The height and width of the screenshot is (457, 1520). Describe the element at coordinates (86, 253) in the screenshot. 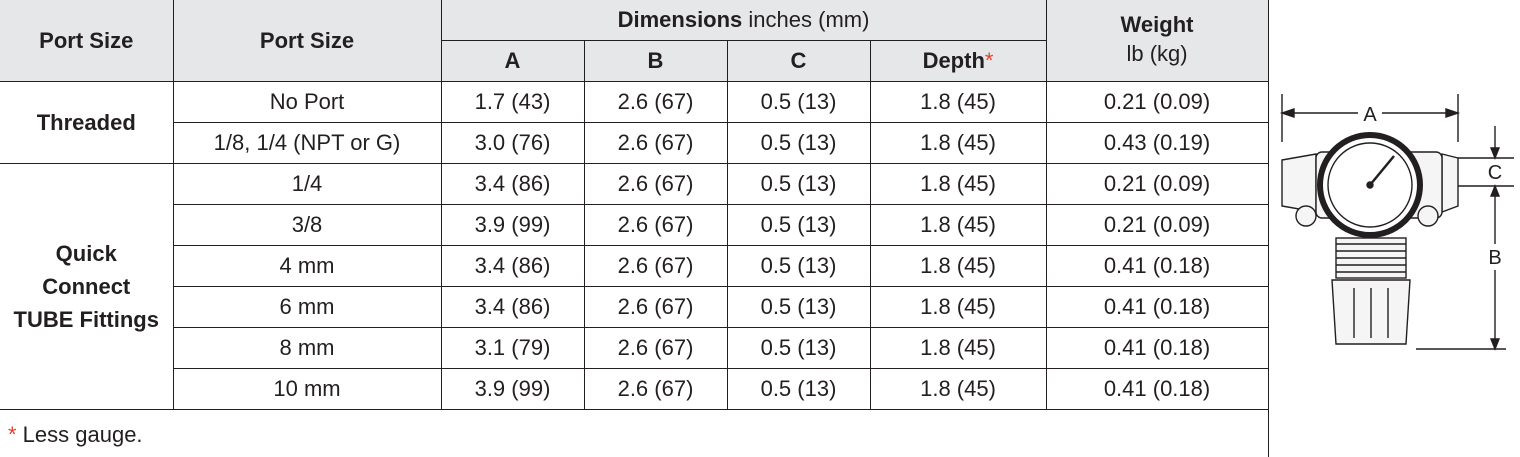

I see `group-quick-connect-line: Quick` at that location.